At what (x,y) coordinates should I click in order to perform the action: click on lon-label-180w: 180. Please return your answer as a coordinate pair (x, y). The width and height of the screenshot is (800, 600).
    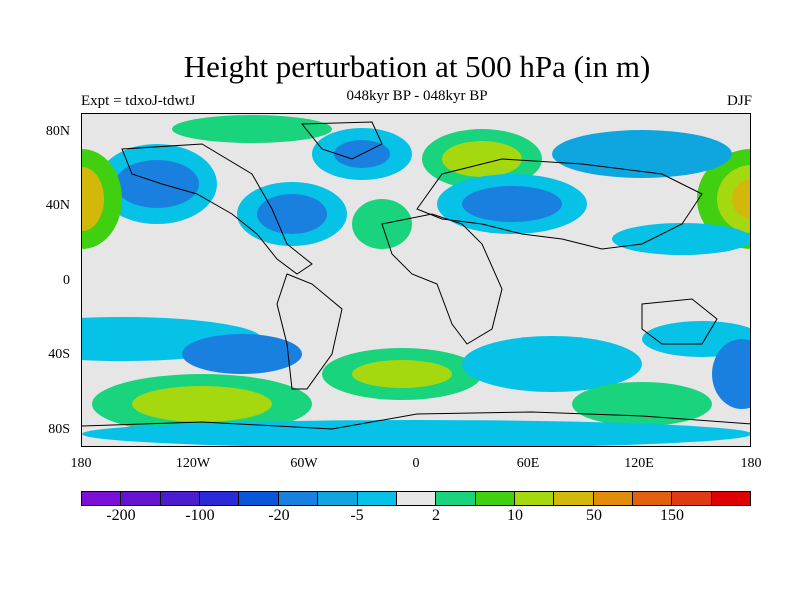
    Looking at the image, I should click on (81, 463).